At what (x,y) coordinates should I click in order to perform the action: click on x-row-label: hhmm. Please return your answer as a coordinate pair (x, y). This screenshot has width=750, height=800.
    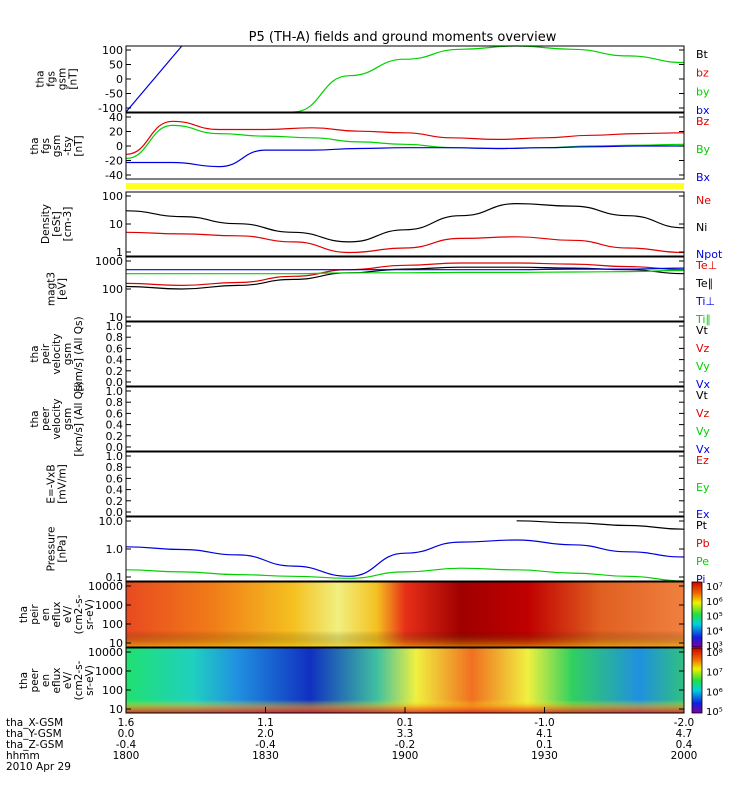
    Looking at the image, I should click on (23, 756).